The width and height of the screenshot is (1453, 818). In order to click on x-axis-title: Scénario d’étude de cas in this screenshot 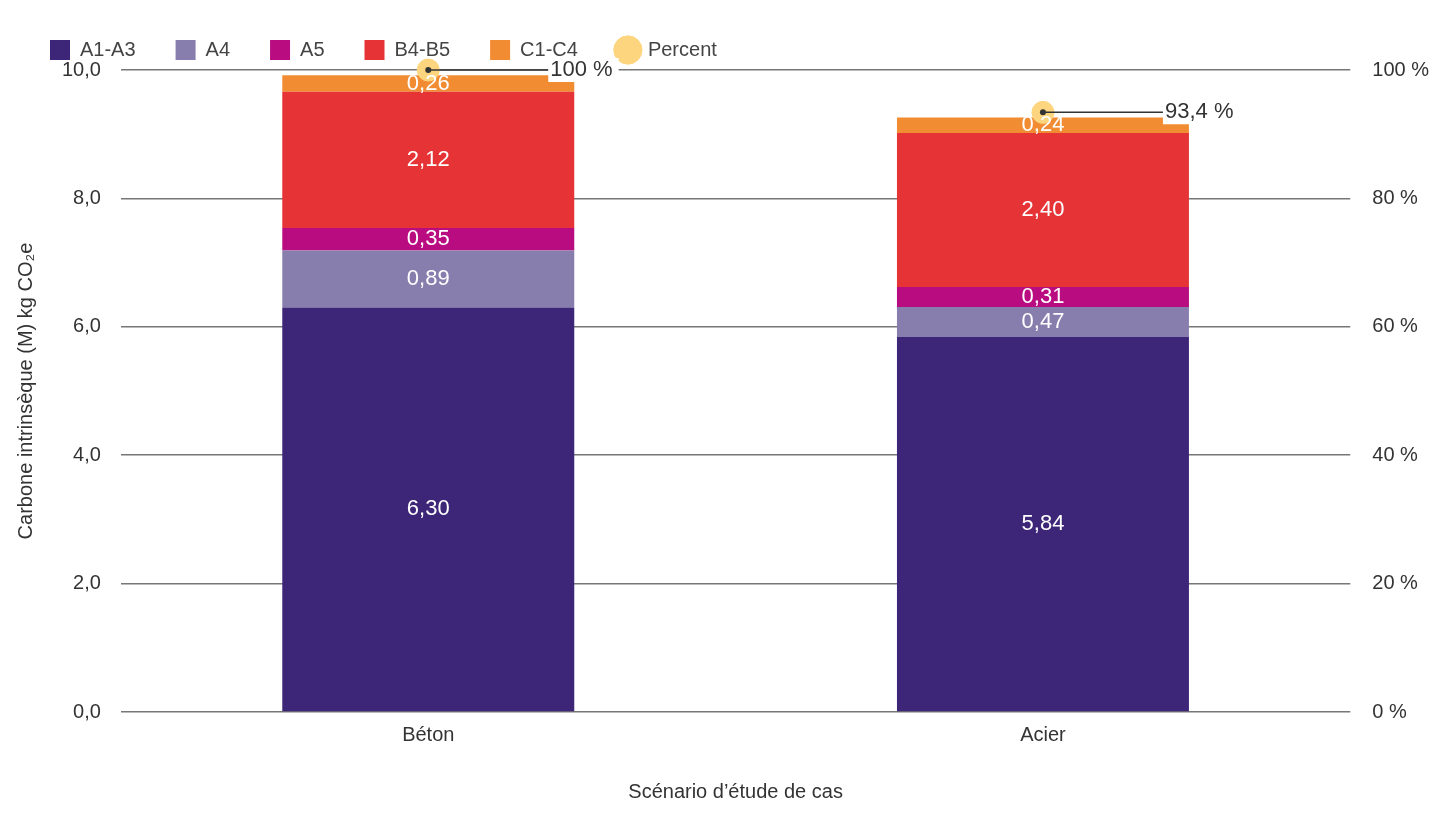, I will do `click(735, 790)`.